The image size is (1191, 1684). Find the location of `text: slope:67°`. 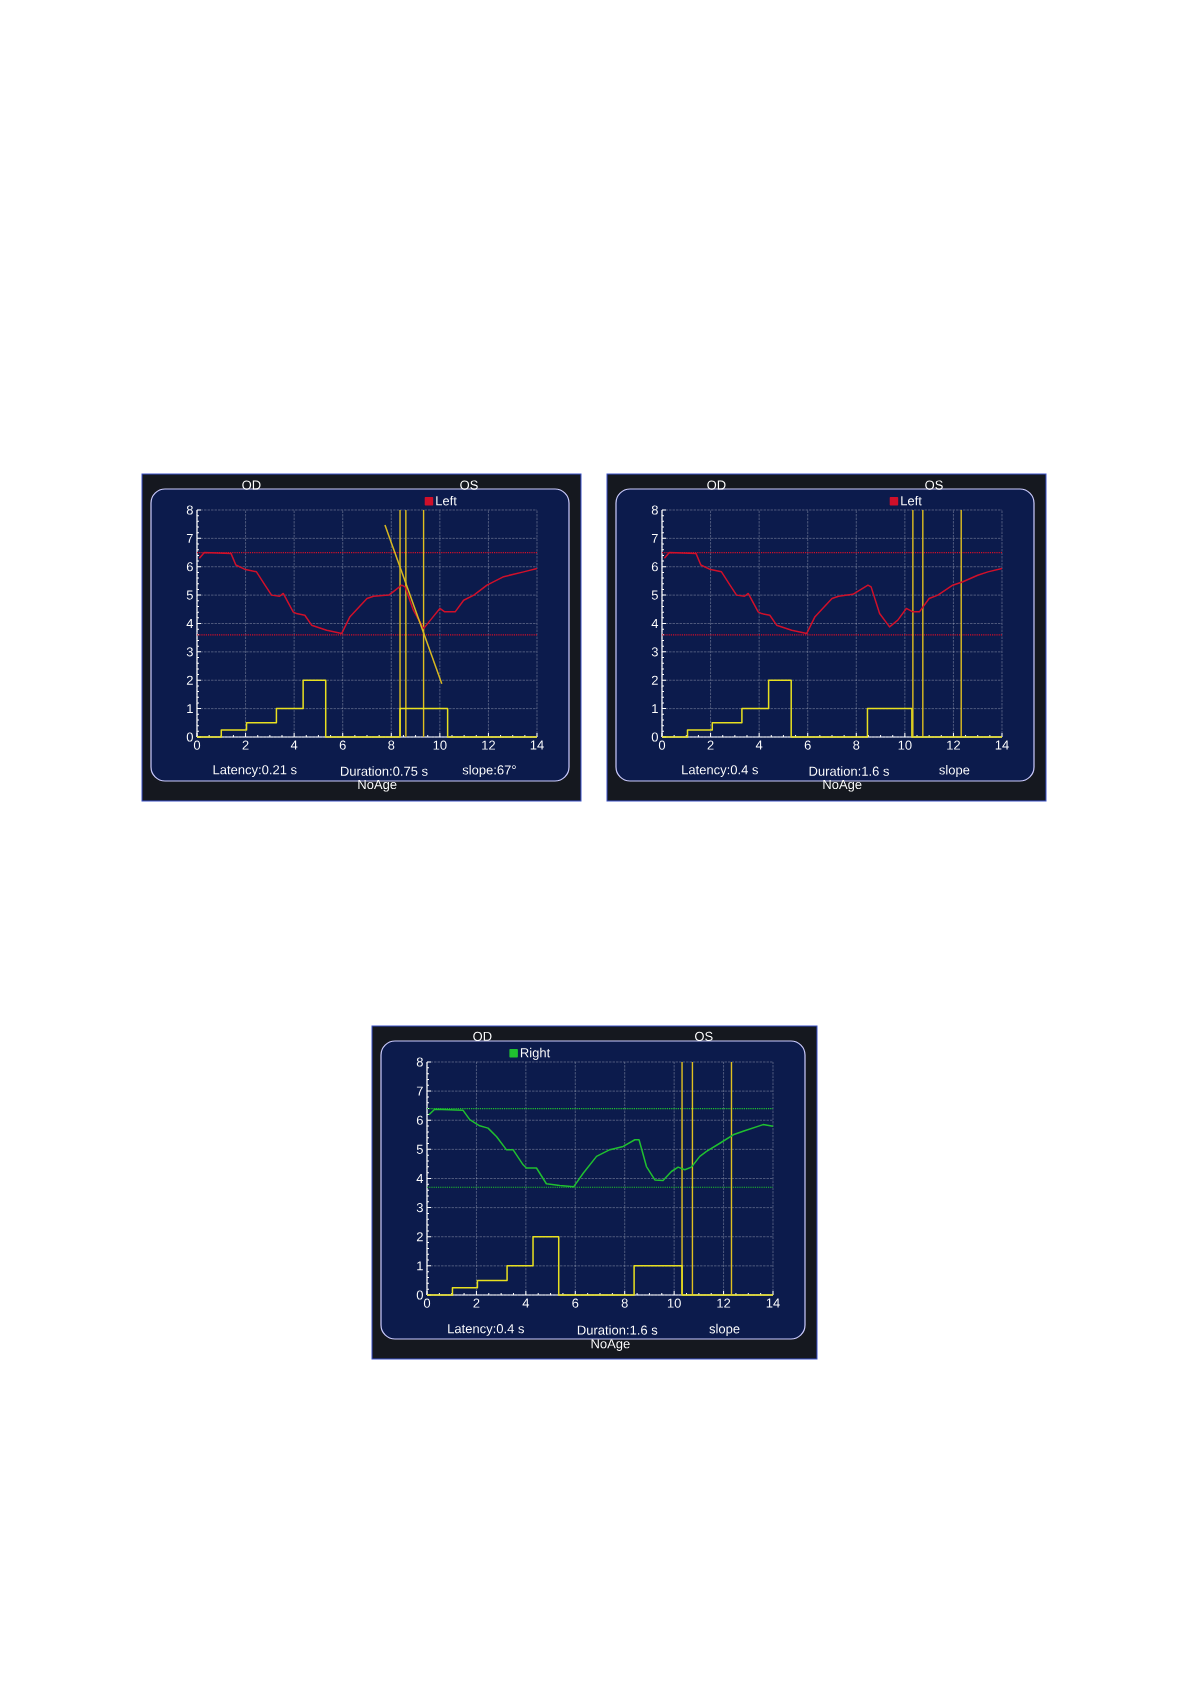

text: slope:67° is located at coordinates (489, 771).